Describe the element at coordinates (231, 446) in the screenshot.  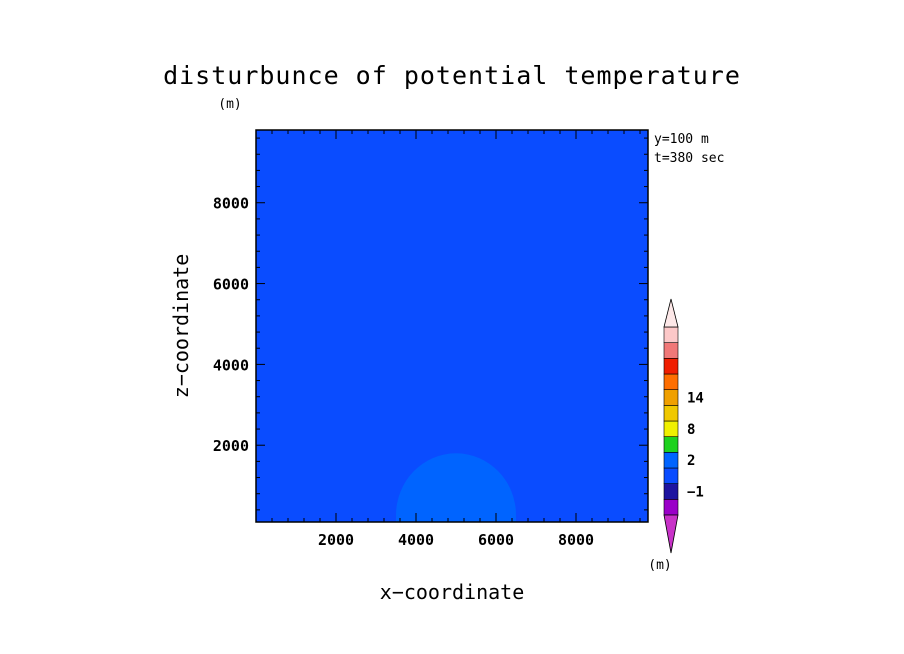
I see `y-tick-label: 2000` at that location.